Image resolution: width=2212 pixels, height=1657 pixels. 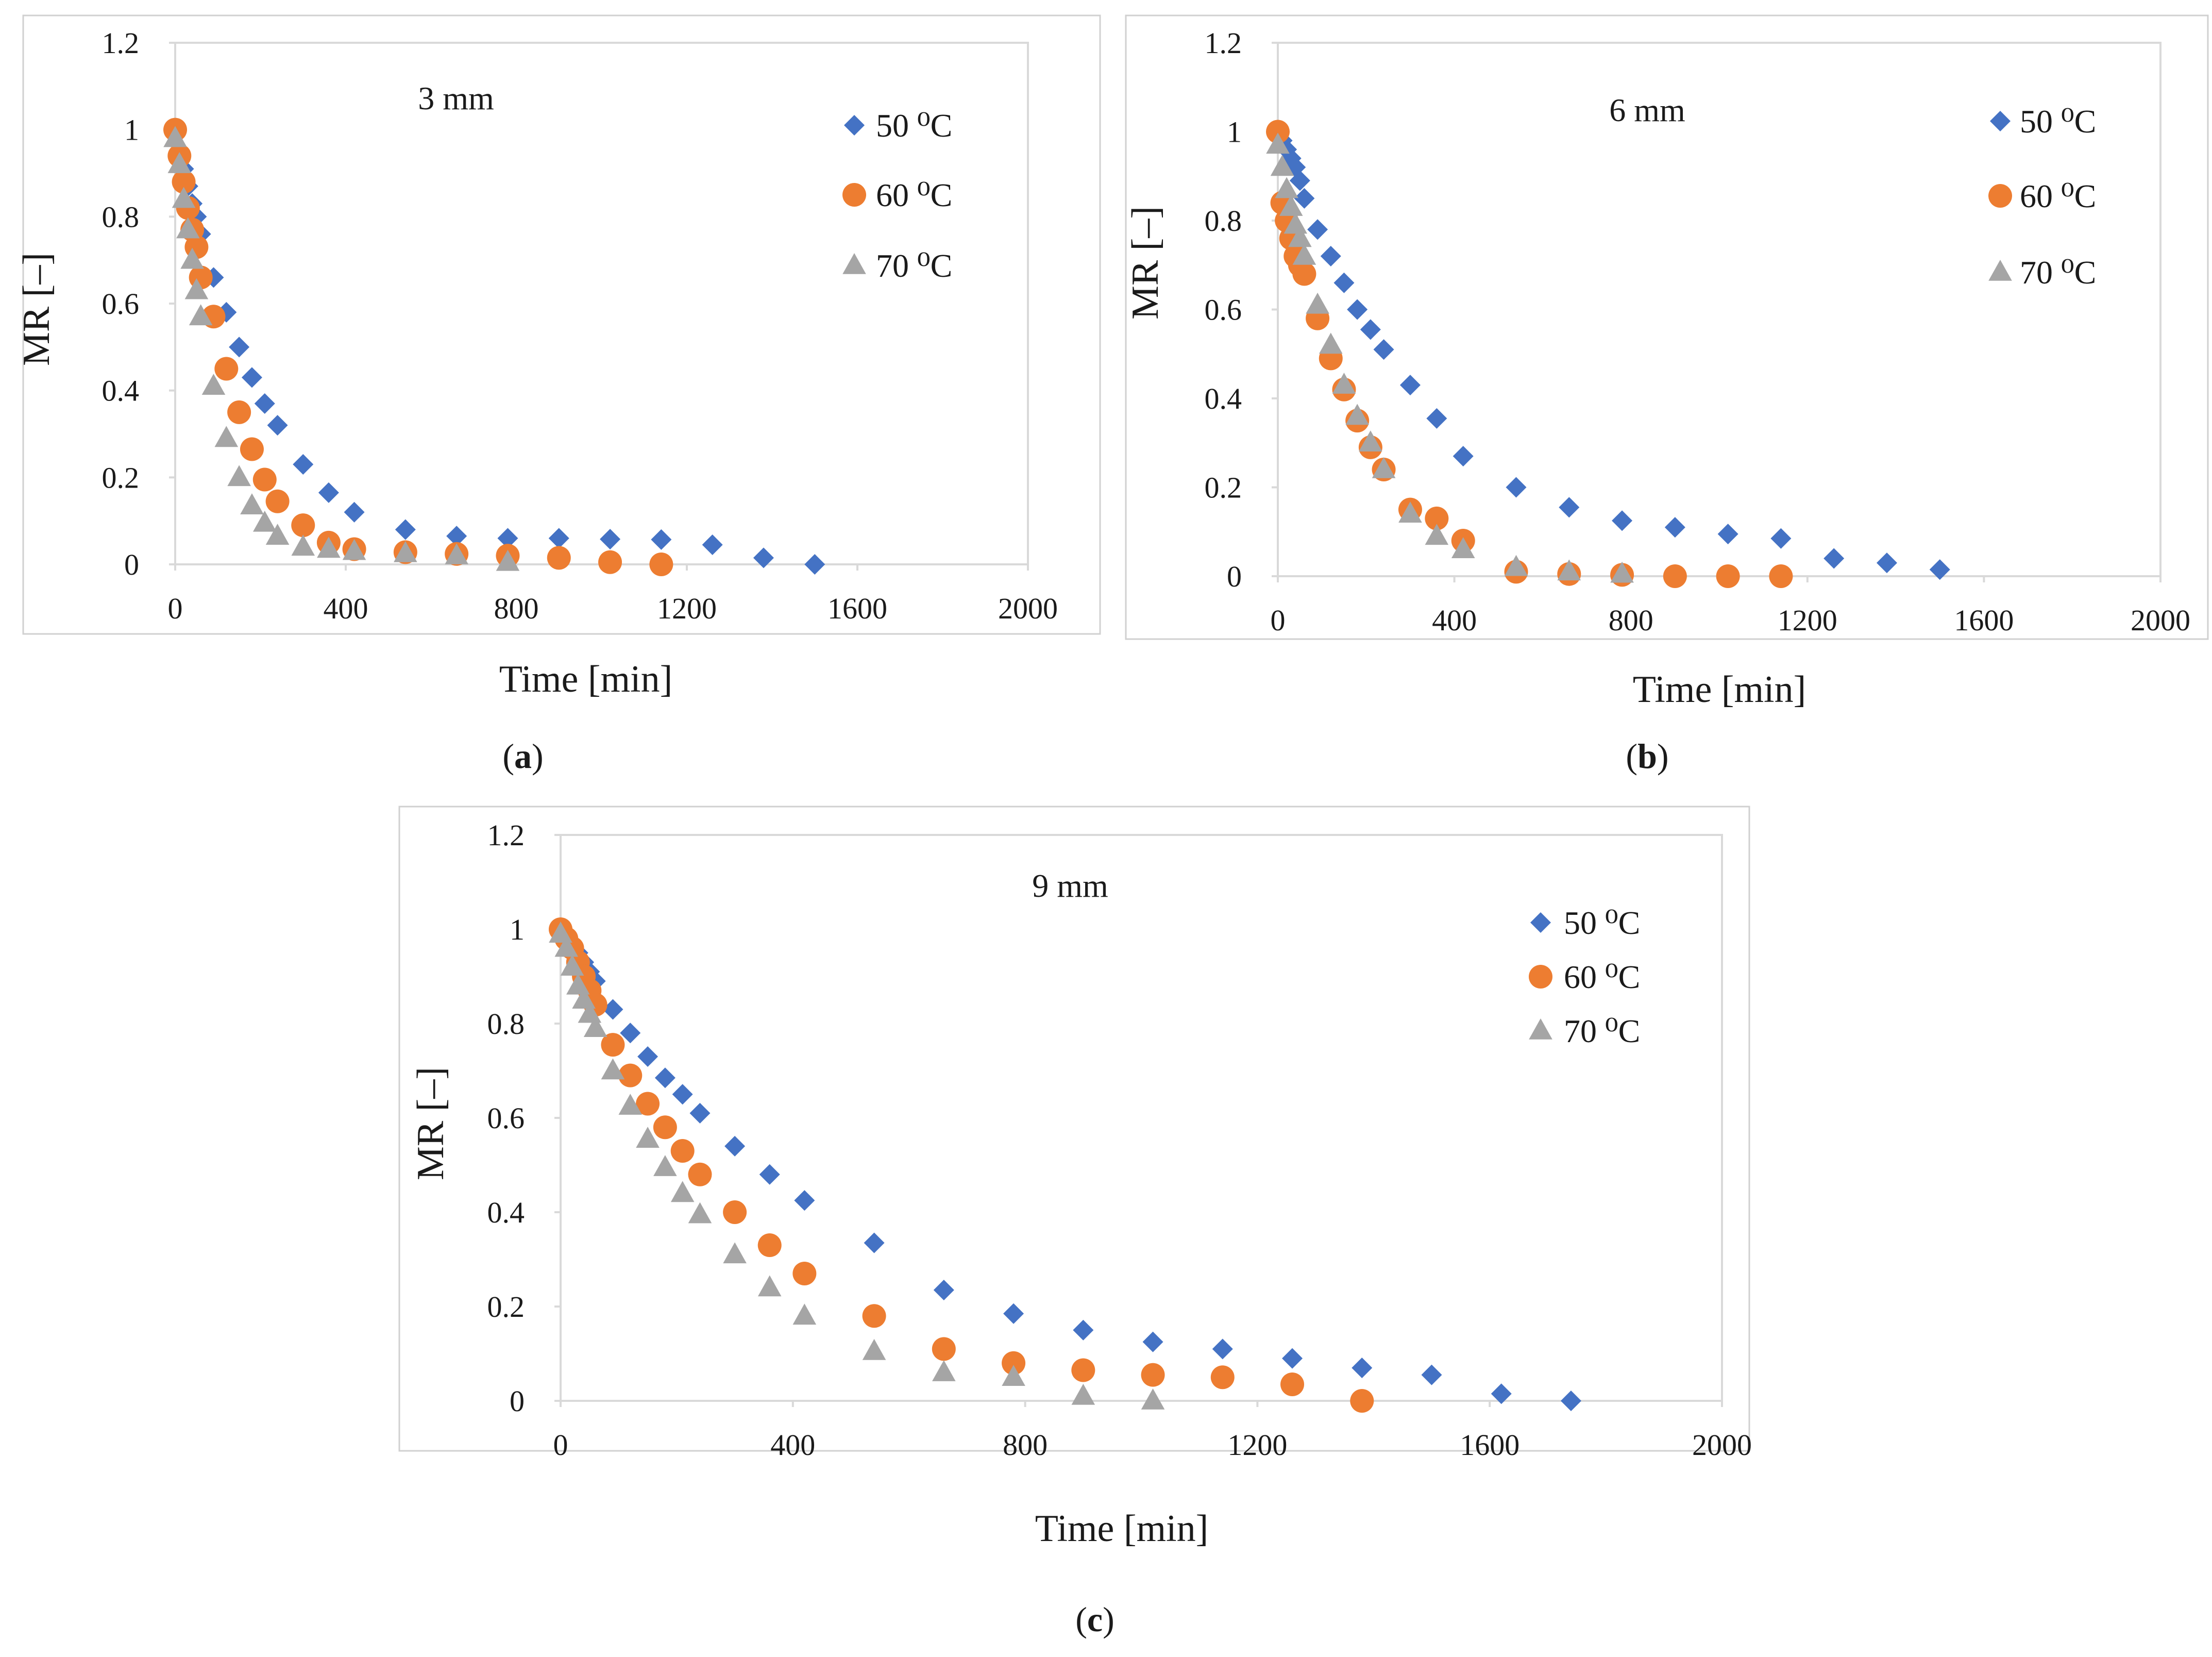 I want to click on chart-a-x-tick-label: 1600, so click(x=857, y=608).